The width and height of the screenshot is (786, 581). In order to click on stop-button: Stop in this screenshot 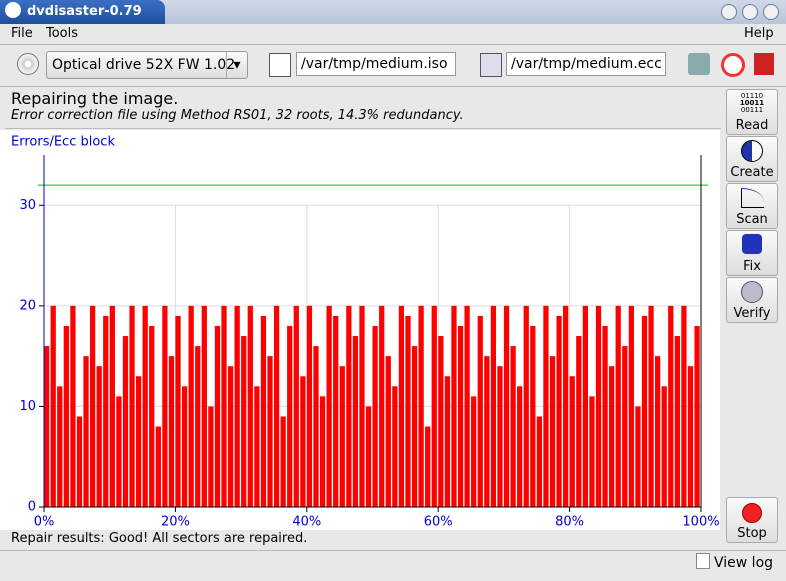, I will do `click(752, 520)`.